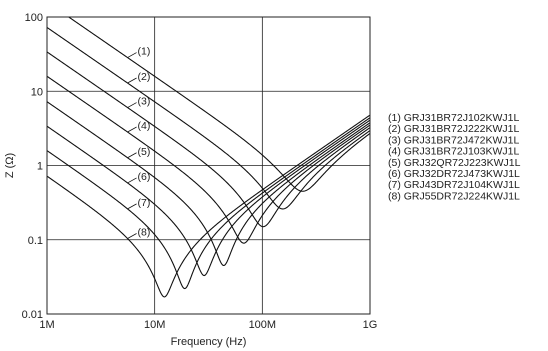 This screenshot has width=548, height=351. What do you see at coordinates (10, 165) in the screenshot?
I see `y-axis-title: Z (Ω)` at bounding box center [10, 165].